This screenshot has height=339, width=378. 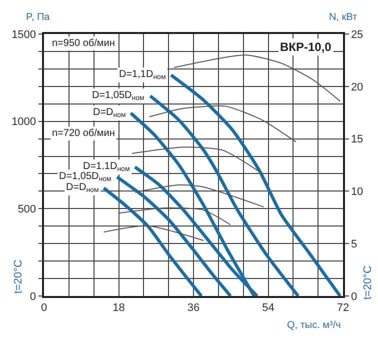 I want to click on y2-tick-label: 5, so click(x=354, y=244).